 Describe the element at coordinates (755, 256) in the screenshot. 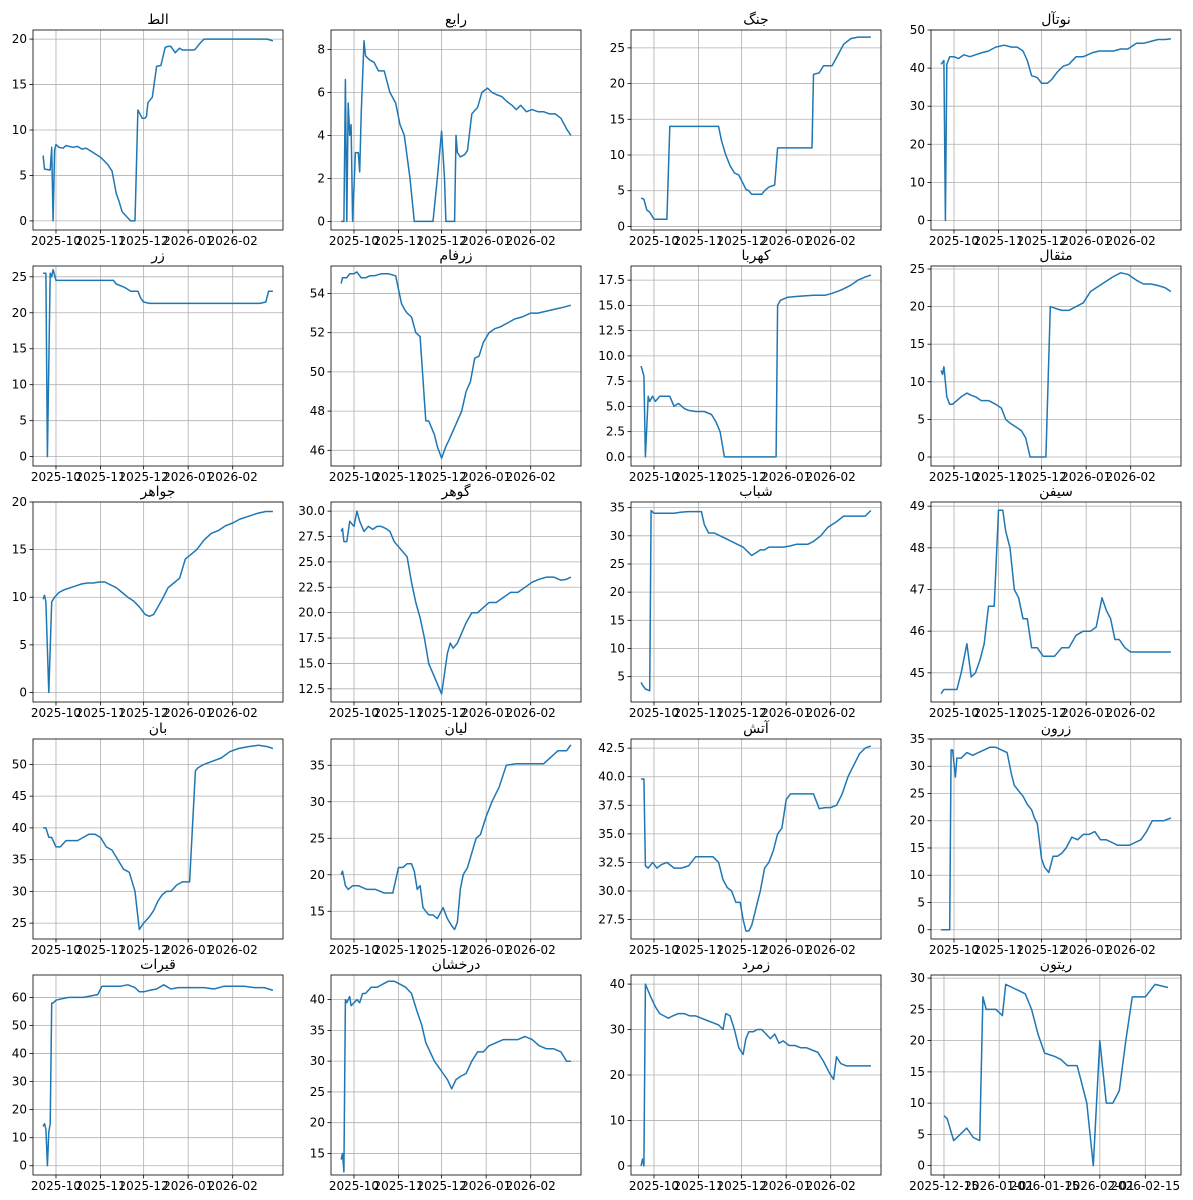

I see `chart-title: کهربا` at that location.